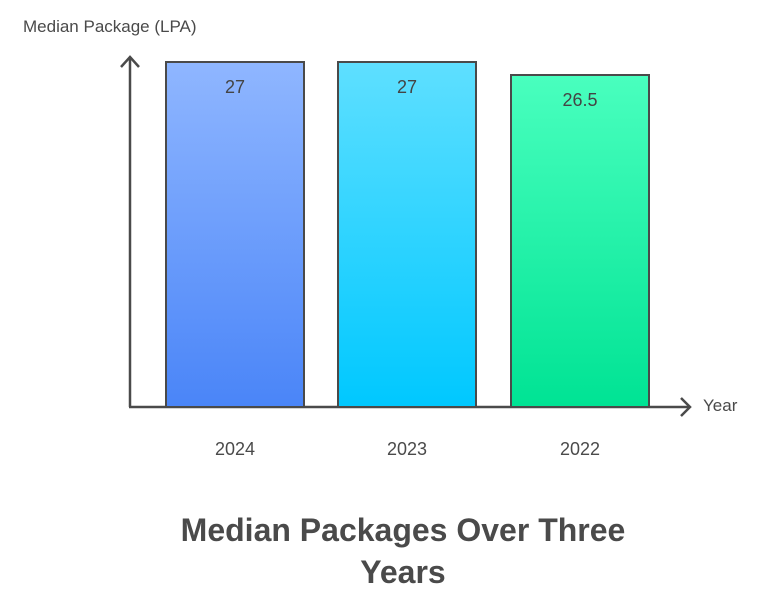  I want to click on chart-title-line1: Median Packages Over Three, so click(403, 530).